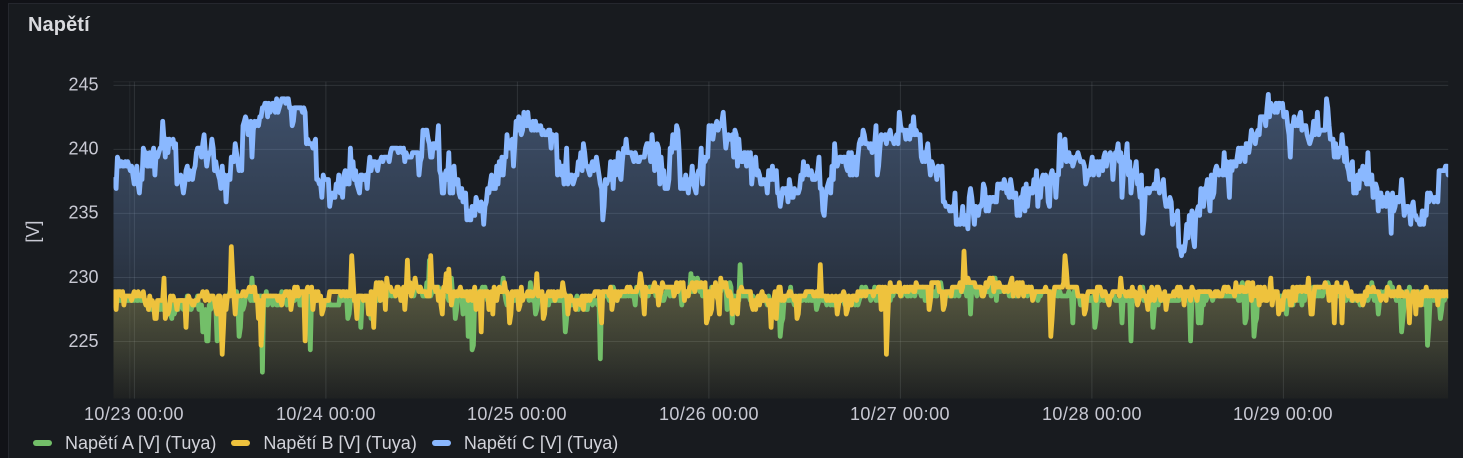 The width and height of the screenshot is (1463, 458). I want to click on svg-text: 240, so click(83, 149).